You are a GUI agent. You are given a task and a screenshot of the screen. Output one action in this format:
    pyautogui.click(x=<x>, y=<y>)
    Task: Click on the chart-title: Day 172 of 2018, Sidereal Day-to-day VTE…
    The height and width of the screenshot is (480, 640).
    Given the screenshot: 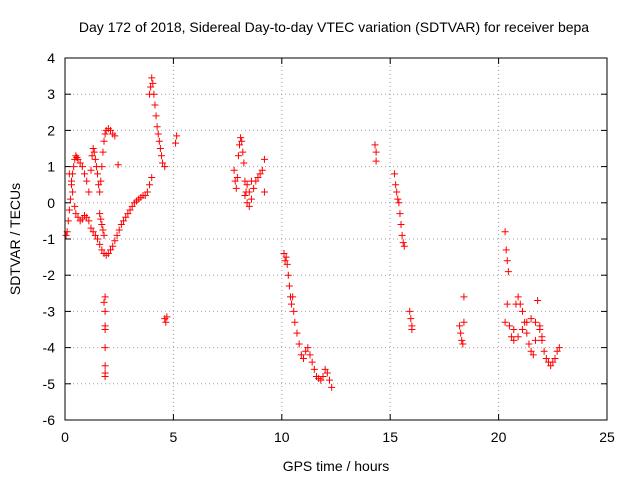 What is the action you would take?
    pyautogui.click(x=334, y=27)
    